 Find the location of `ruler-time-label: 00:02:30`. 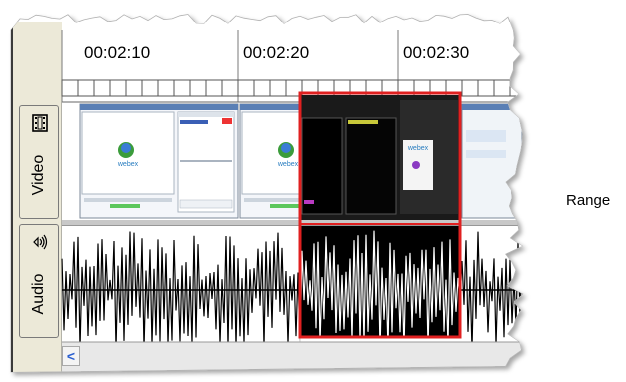

ruler-time-label: 00:02:30 is located at coordinates (436, 52).